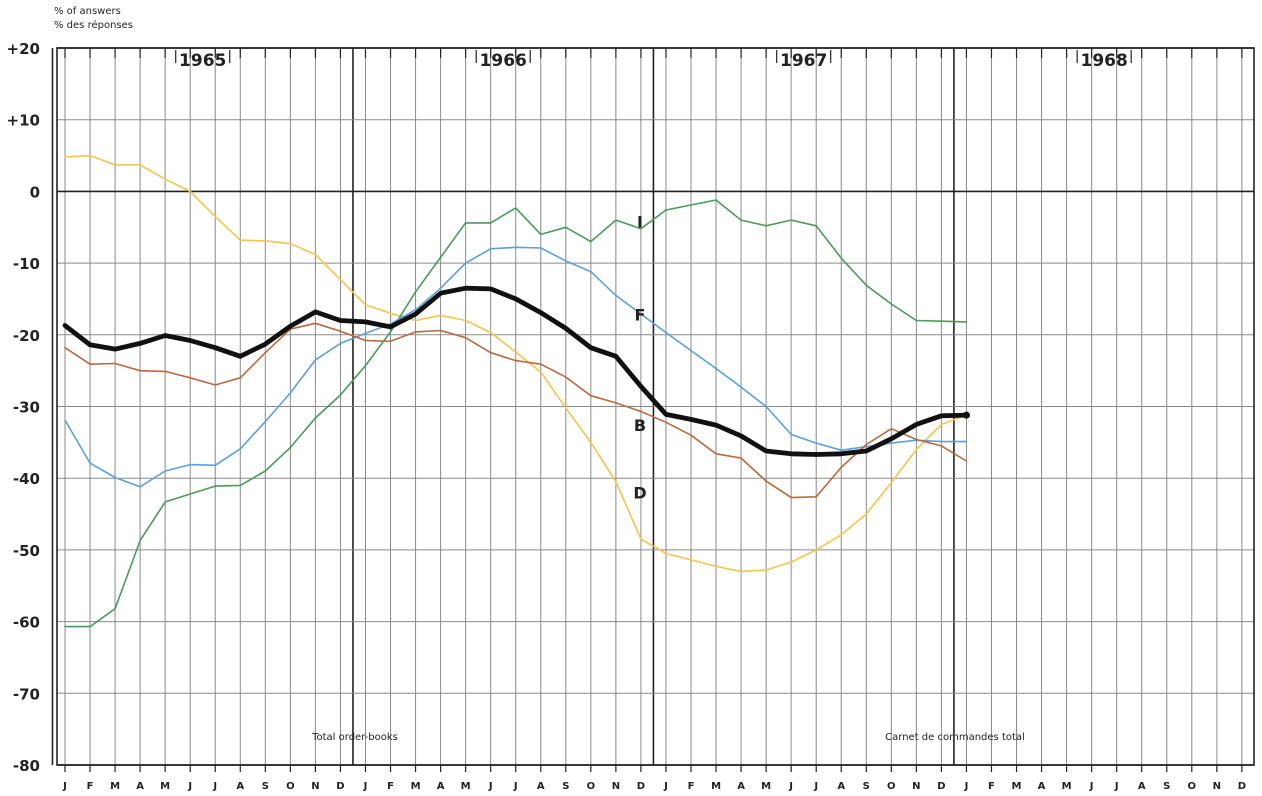 This screenshot has width=1262, height=796. What do you see at coordinates (1103, 61) in the screenshot?
I see `year-label: 1968` at bounding box center [1103, 61].